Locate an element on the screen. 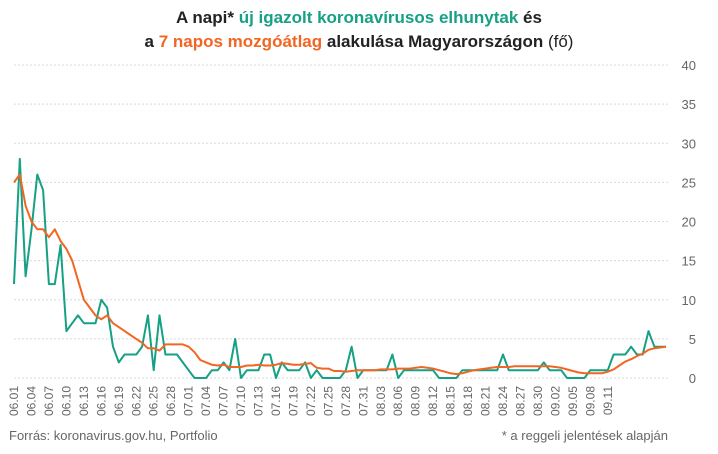 The image size is (718, 454). title-daily-highlight: új igazolt koronavírusos elhunytak is located at coordinates (378, 17).